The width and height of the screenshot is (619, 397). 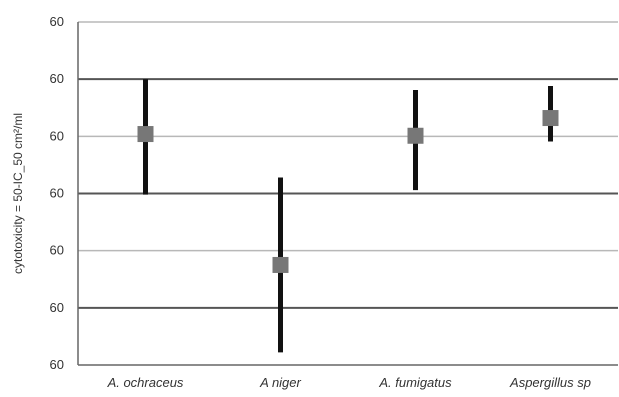 What do you see at coordinates (57, 193) in the screenshot?
I see `y-tick-label-3: 60` at bounding box center [57, 193].